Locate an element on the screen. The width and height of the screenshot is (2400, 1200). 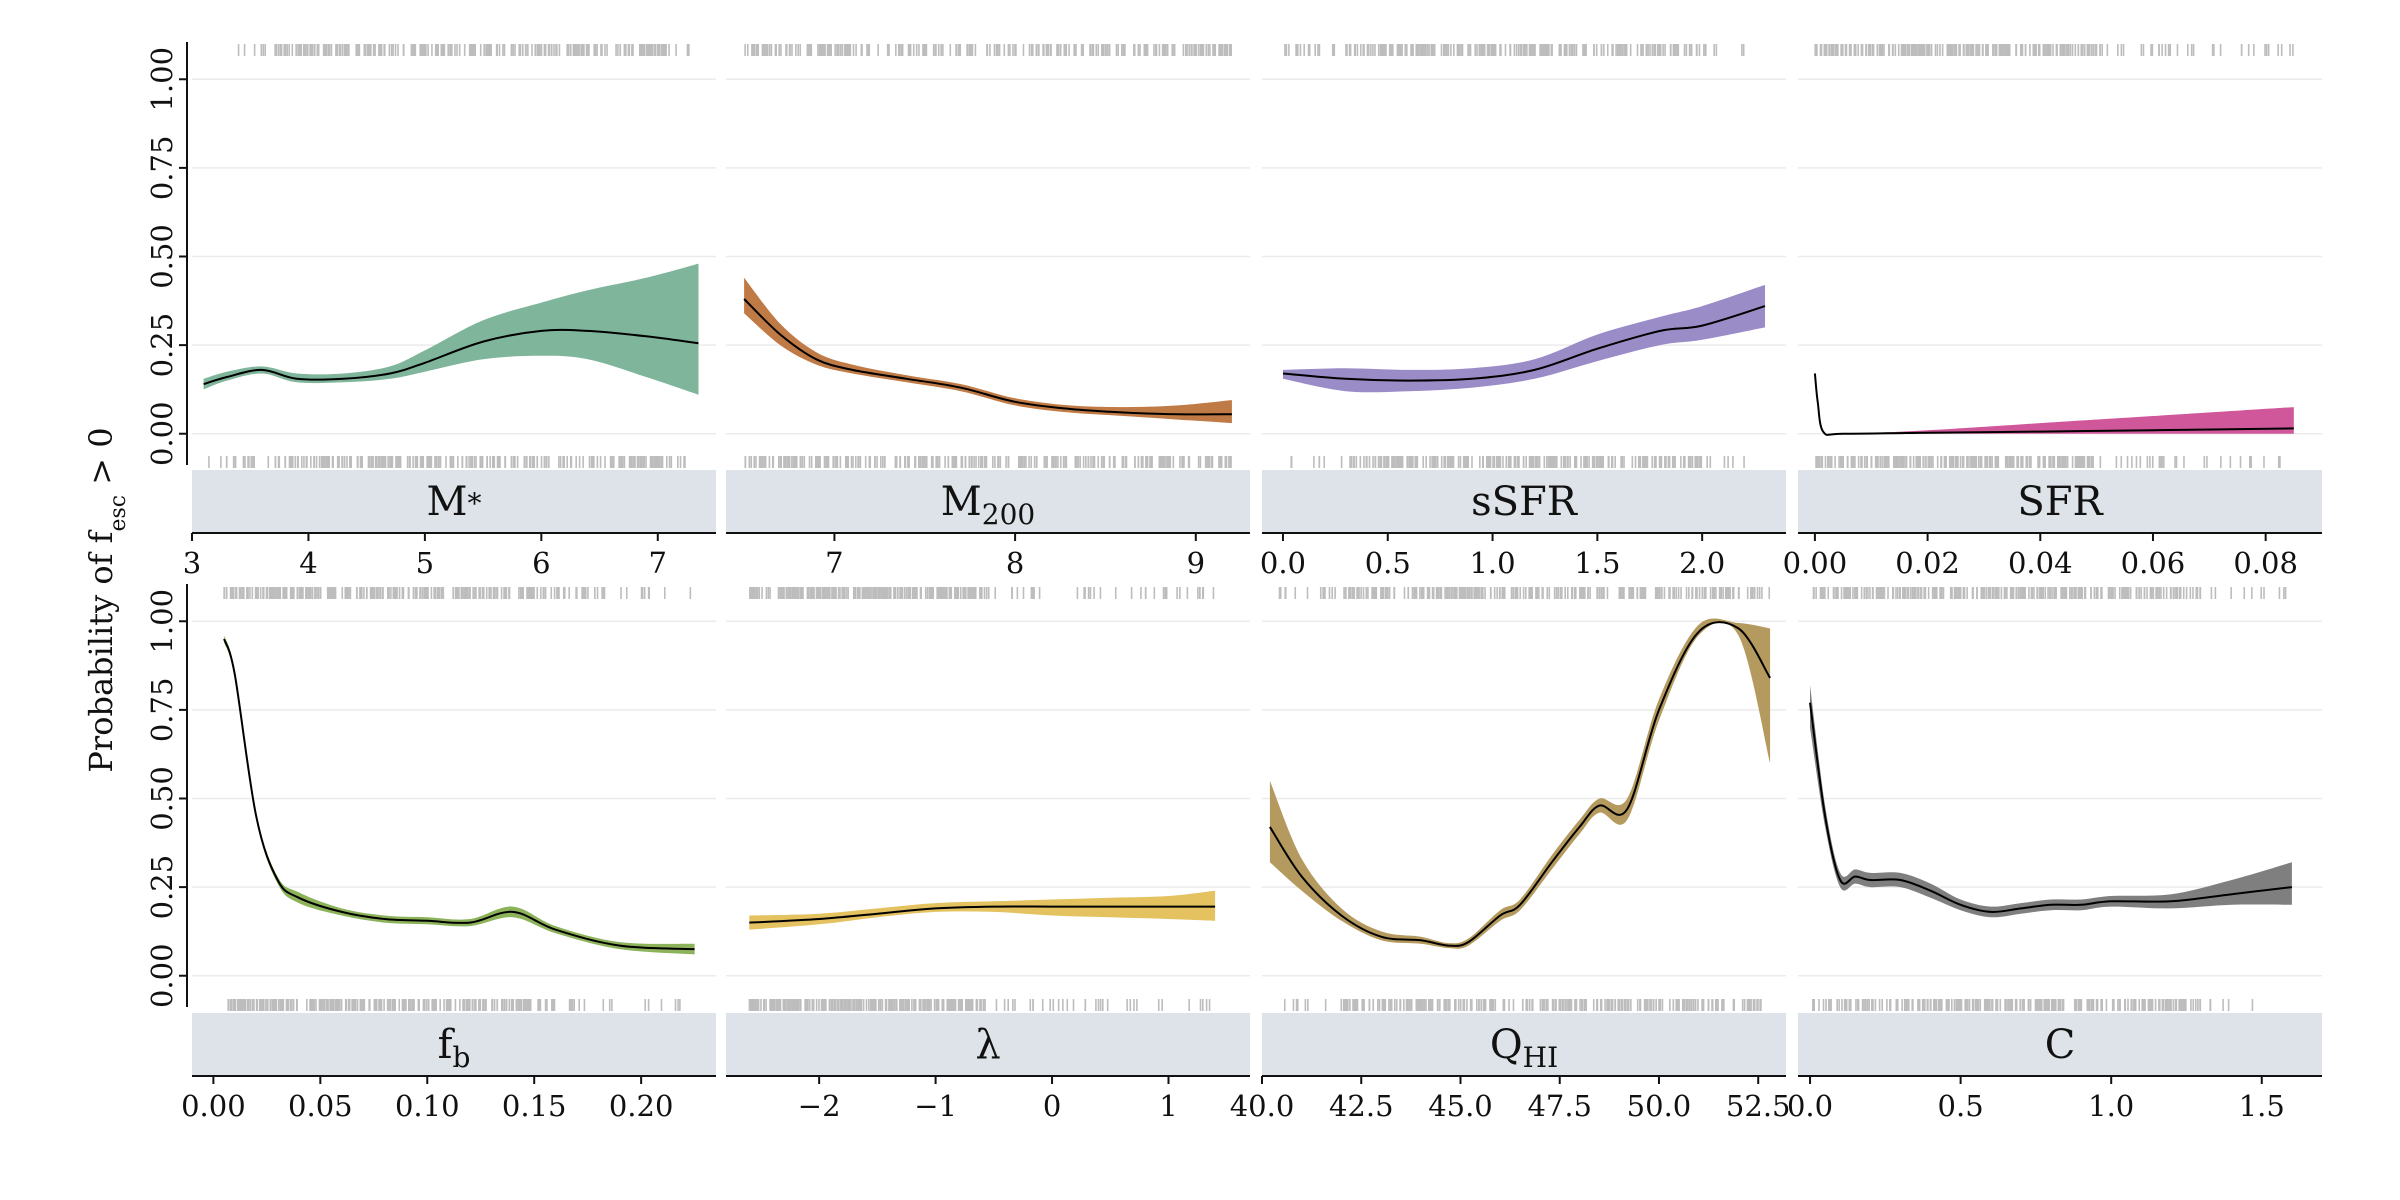
x-tick-label: 0.15 is located at coordinates (534, 1106).